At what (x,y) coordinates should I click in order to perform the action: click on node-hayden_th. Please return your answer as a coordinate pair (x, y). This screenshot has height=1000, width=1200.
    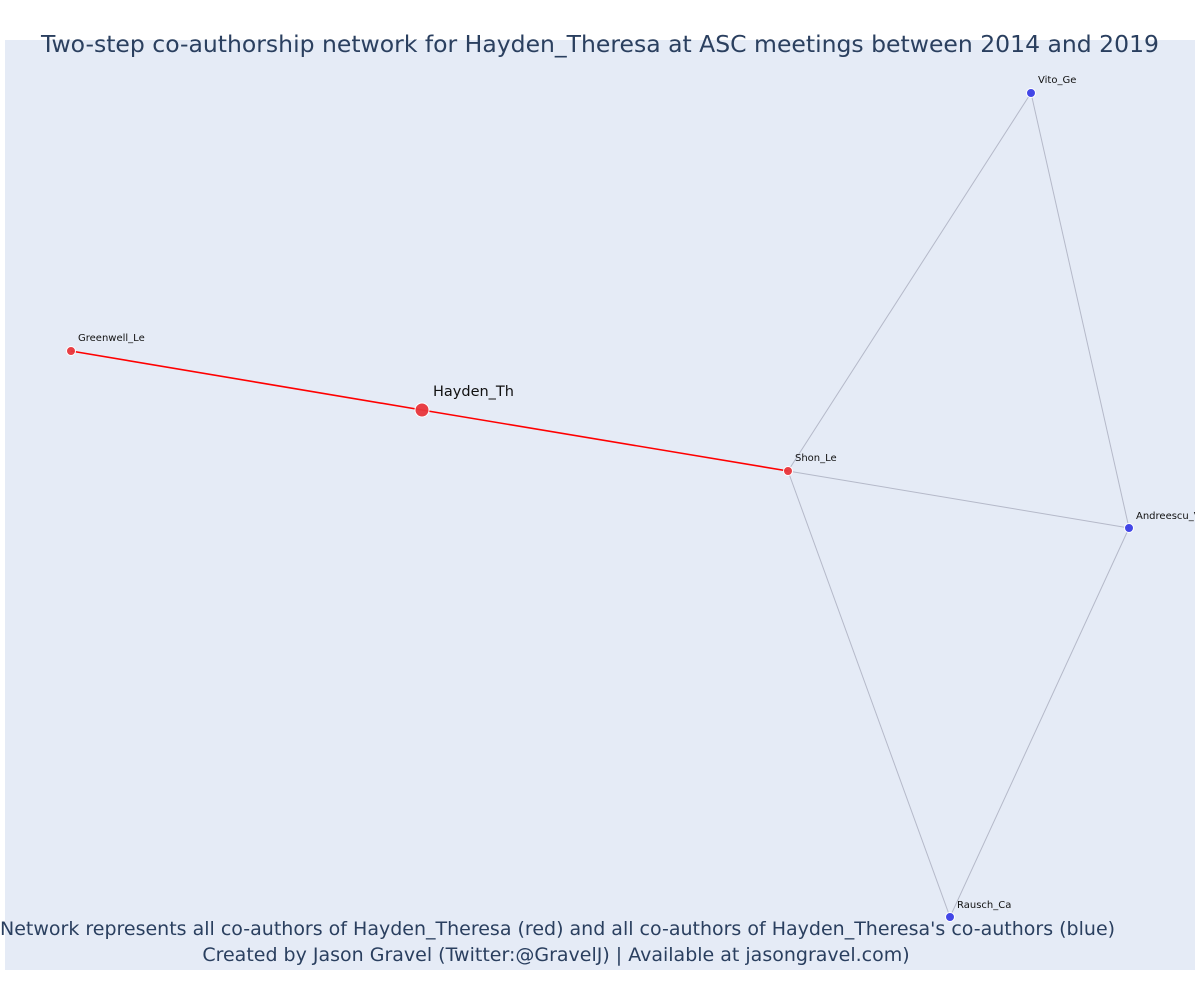
    Looking at the image, I should click on (422, 410).